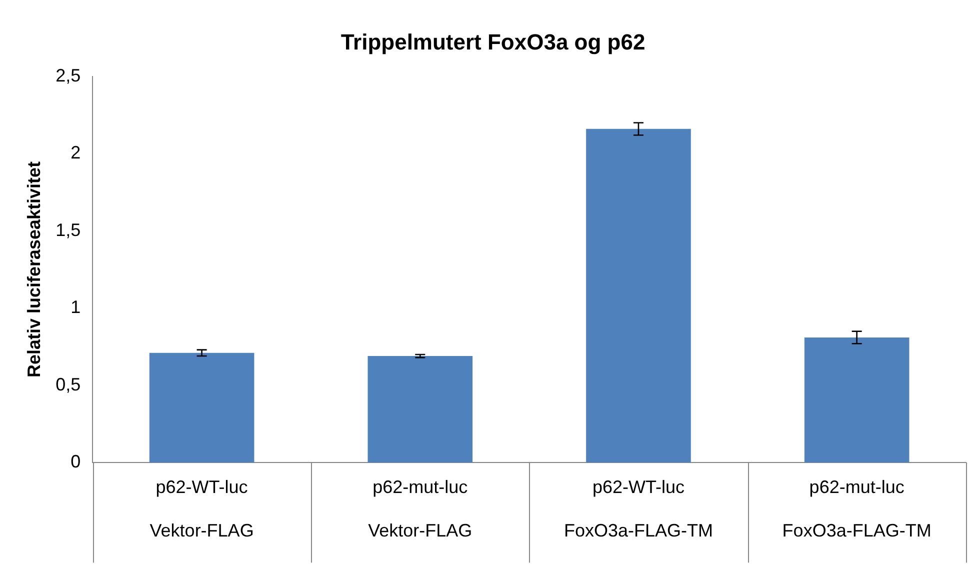 The width and height of the screenshot is (978, 571). I want to click on y-axis-title: Relativ luciferaseaktivitet, so click(34, 269).